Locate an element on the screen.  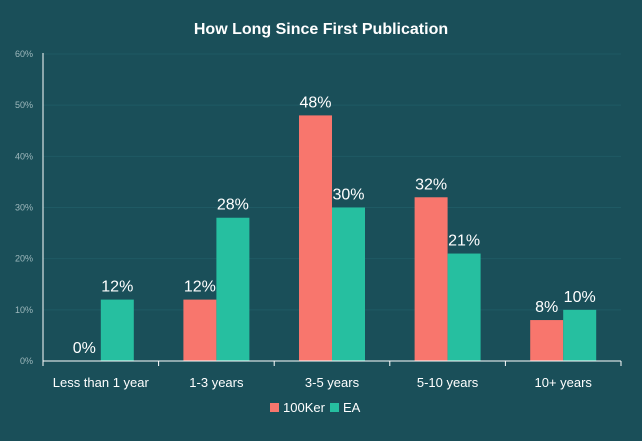
x-tick-label: 10+ years is located at coordinates (563, 382).